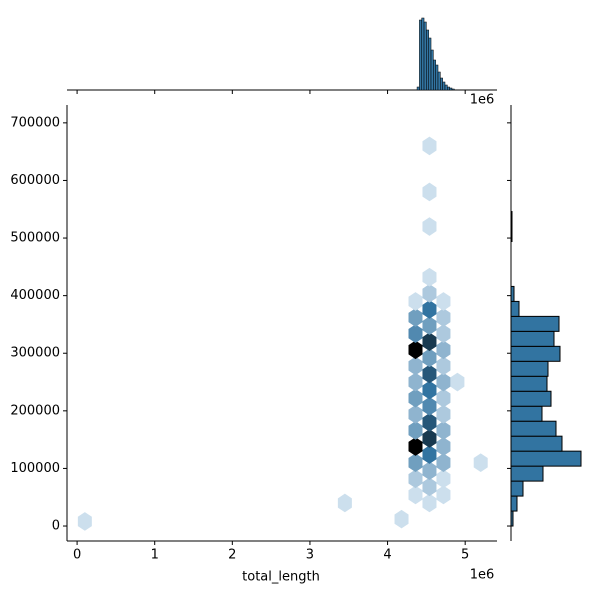 The image size is (600, 600). I want to click on y-tick-label: 600000, so click(35, 180).